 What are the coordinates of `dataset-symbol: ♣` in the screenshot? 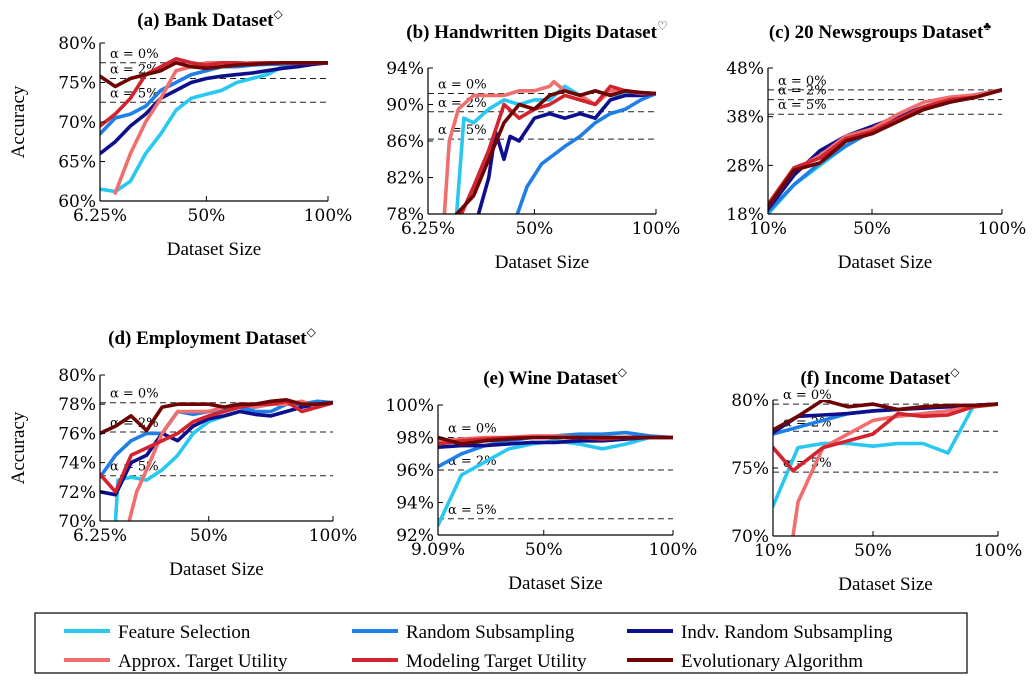 It's located at (987, 26).